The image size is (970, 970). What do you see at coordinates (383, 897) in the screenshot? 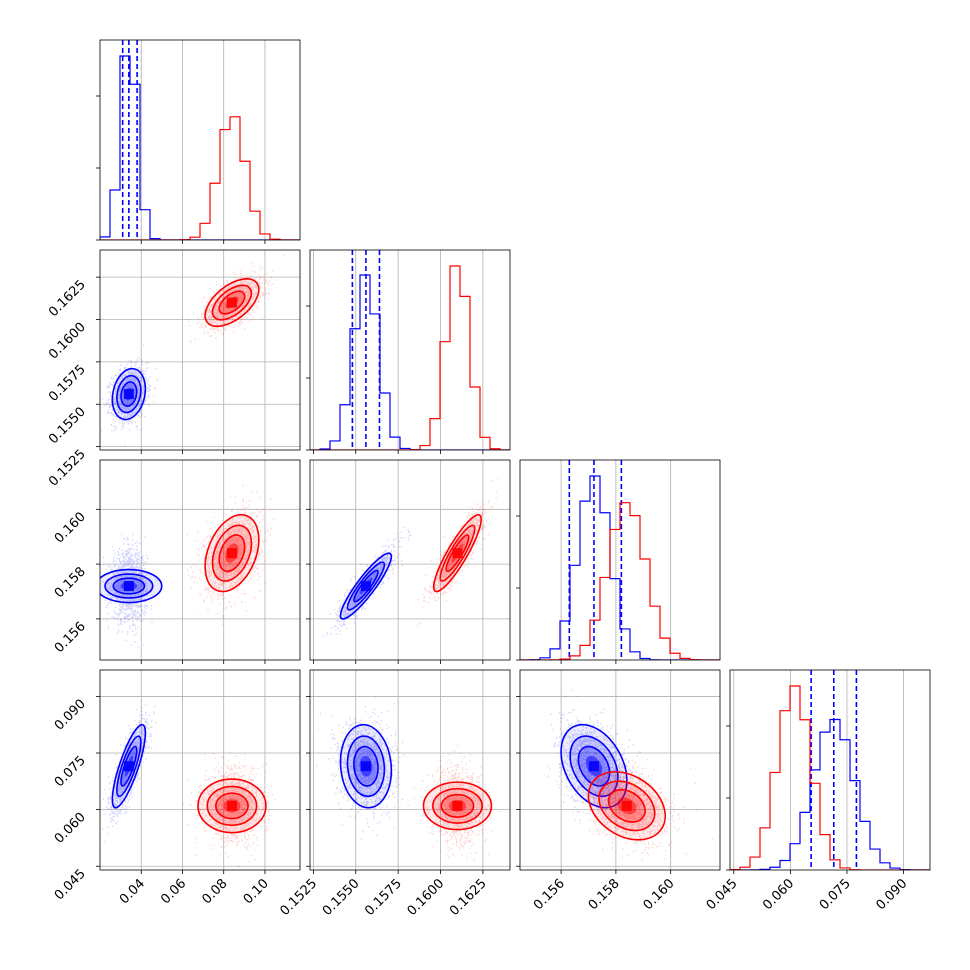
I see `x-tick-label: 0.1575` at bounding box center [383, 897].